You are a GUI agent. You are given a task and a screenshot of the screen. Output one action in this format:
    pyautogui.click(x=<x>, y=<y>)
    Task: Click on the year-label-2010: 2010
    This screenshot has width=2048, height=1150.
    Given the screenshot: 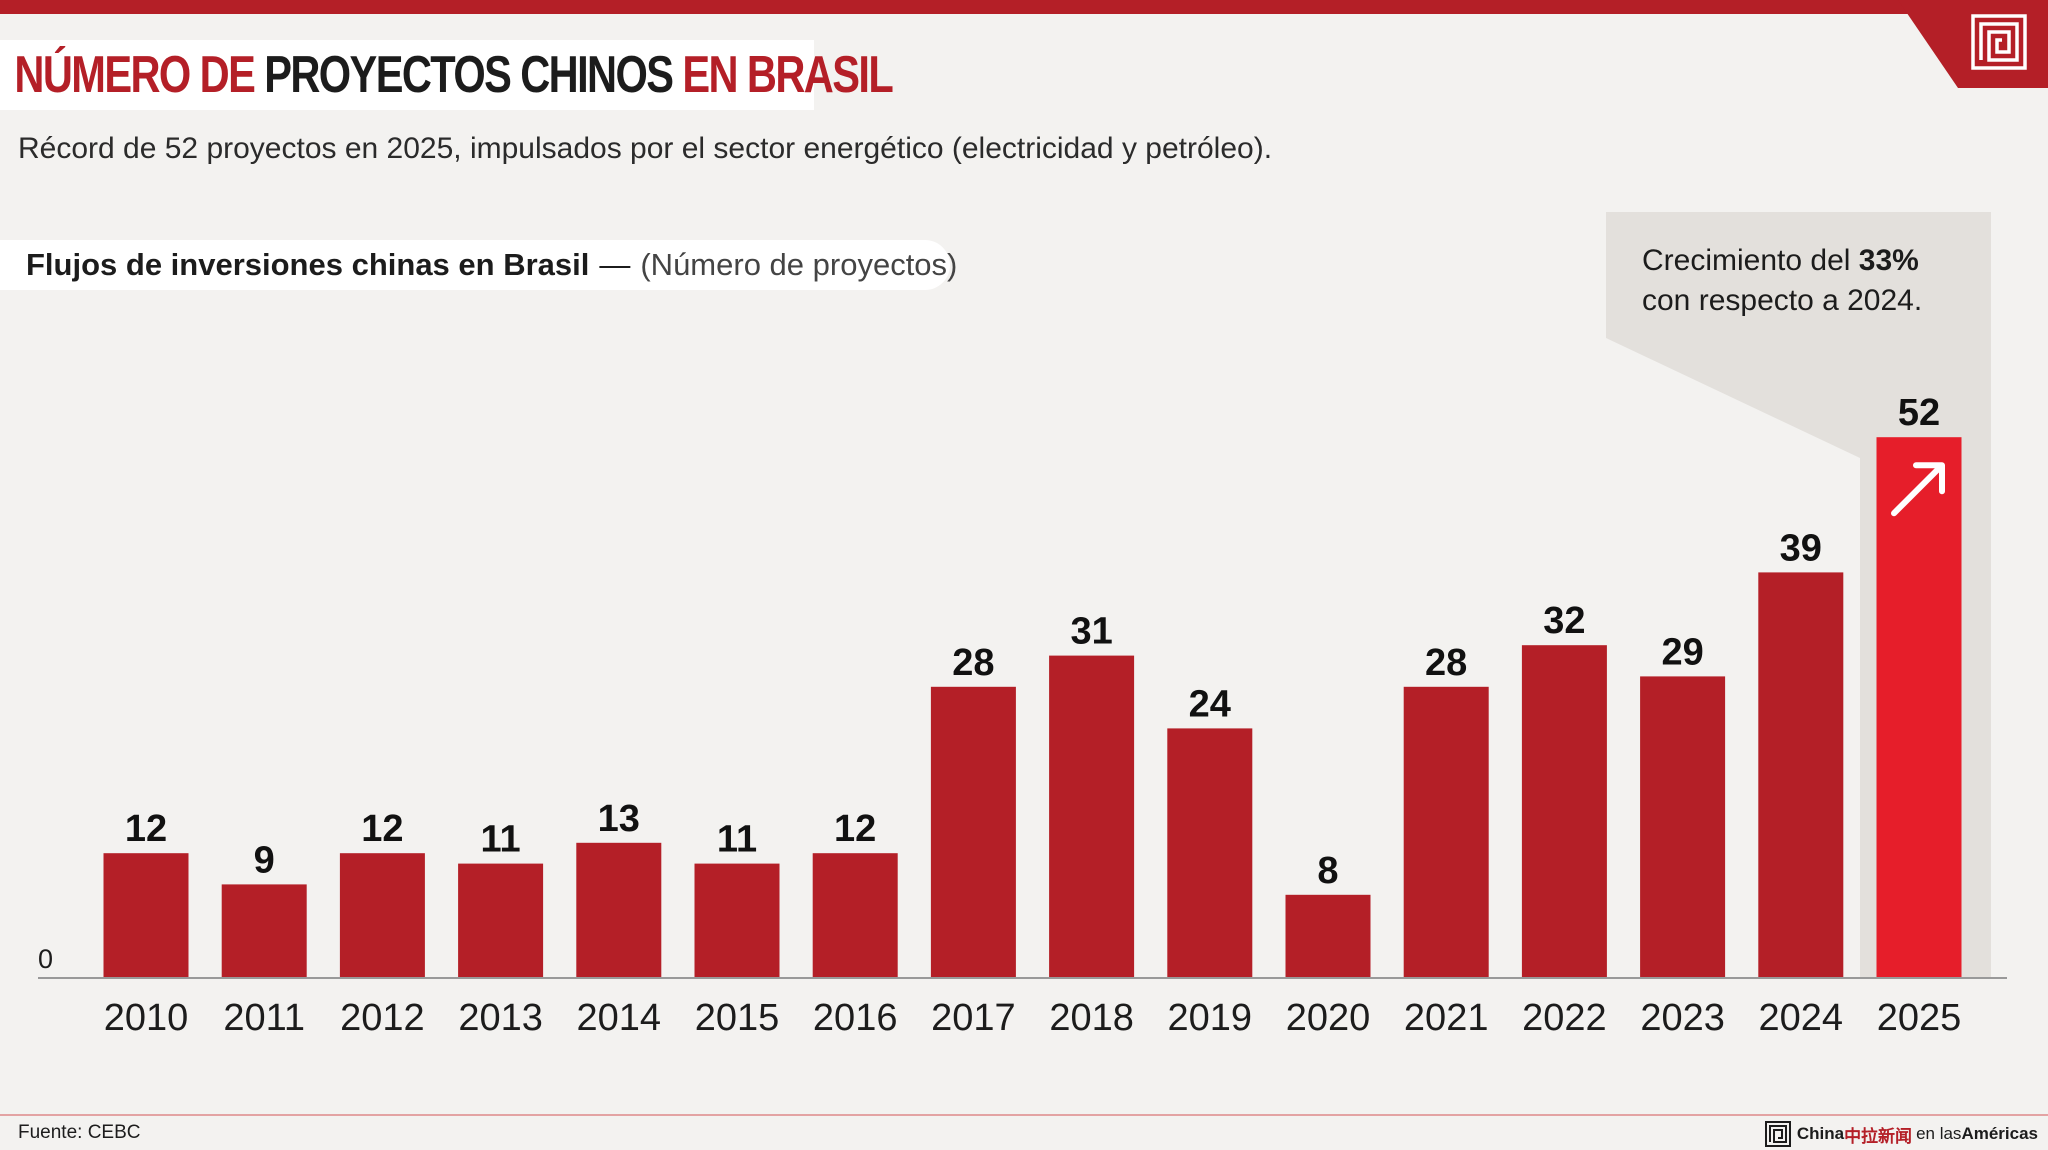 What is the action you would take?
    pyautogui.click(x=146, y=1018)
    